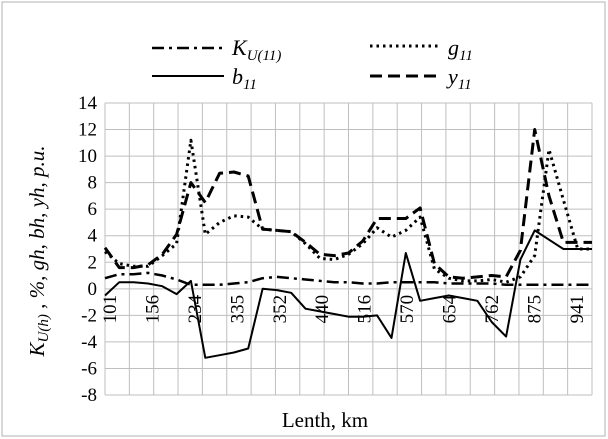 The height and width of the screenshot is (439, 608). I want to click on y-tick-label: -4, so click(89, 342).